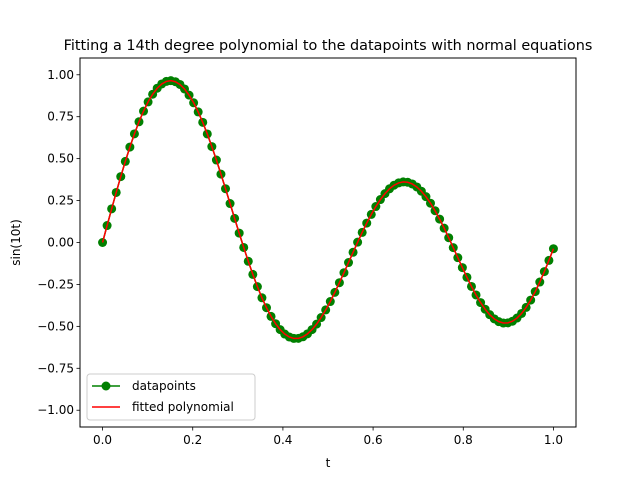  I want to click on y-tick-label: −1.00, so click(55, 410).